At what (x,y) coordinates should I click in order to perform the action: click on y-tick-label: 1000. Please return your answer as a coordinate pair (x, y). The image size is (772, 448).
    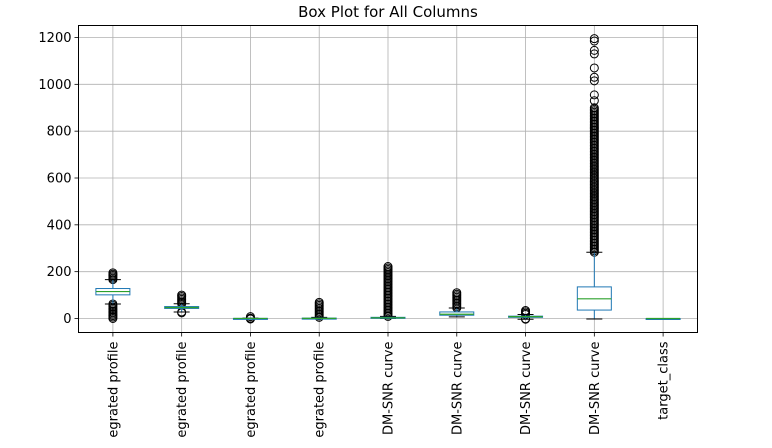
    Looking at the image, I should click on (54, 85).